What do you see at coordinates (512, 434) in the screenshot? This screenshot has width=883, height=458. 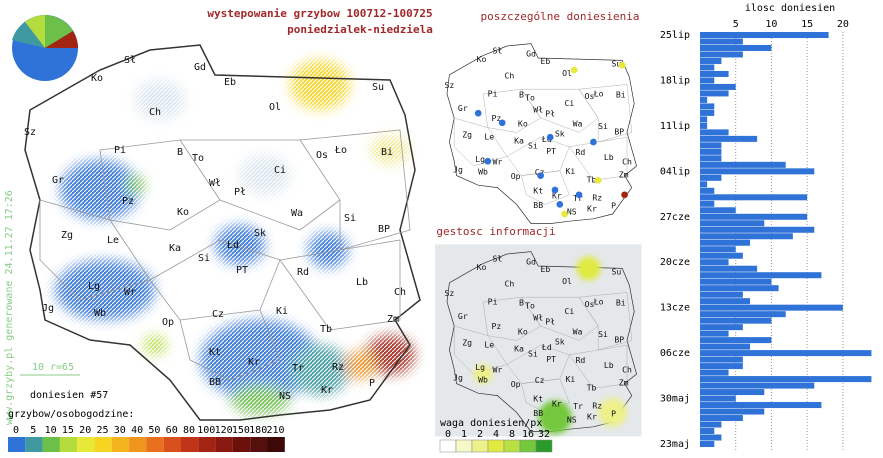 I see `legend2-label: 8` at bounding box center [512, 434].